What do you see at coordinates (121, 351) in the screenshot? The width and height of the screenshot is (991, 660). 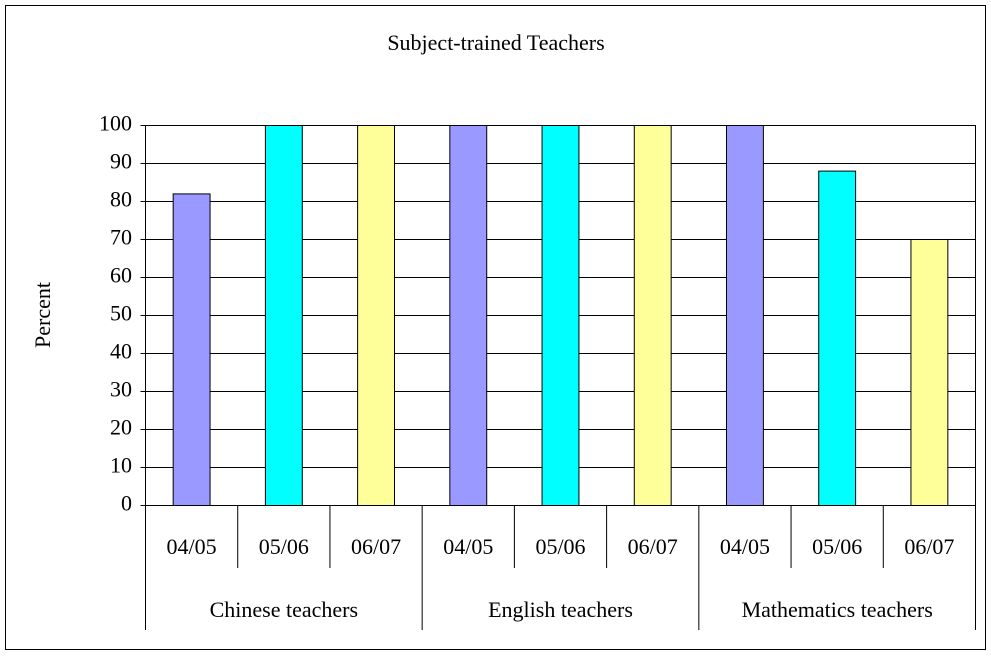 I see `y-tick-label: 40` at bounding box center [121, 351].